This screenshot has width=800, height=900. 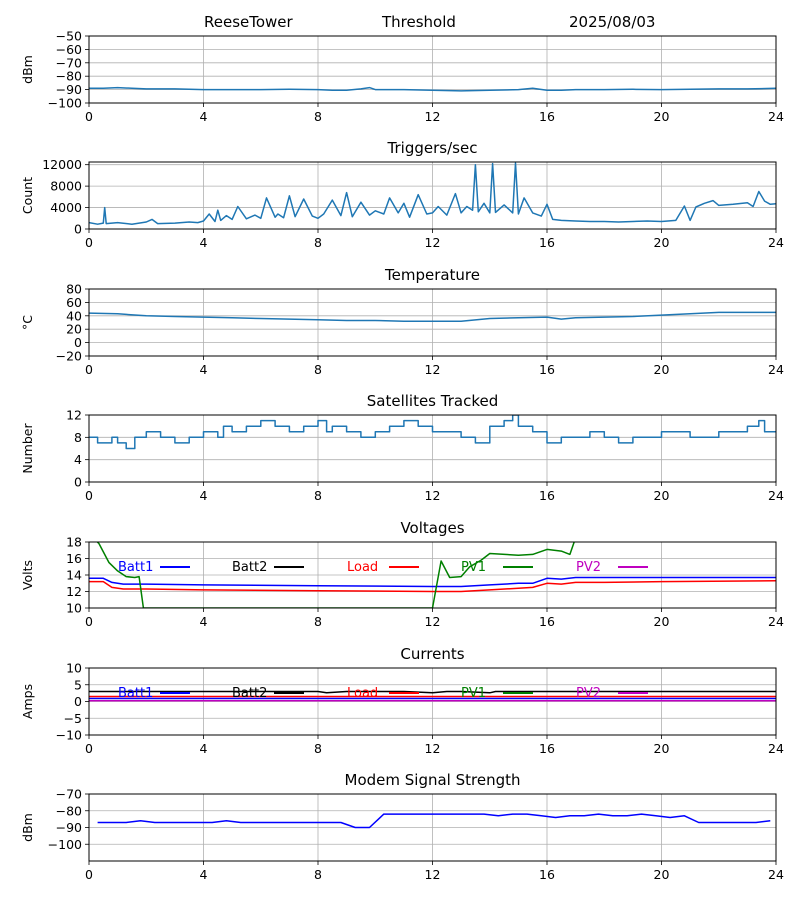 I want to click on satellites-xtick-label: 20, so click(x=662, y=495).